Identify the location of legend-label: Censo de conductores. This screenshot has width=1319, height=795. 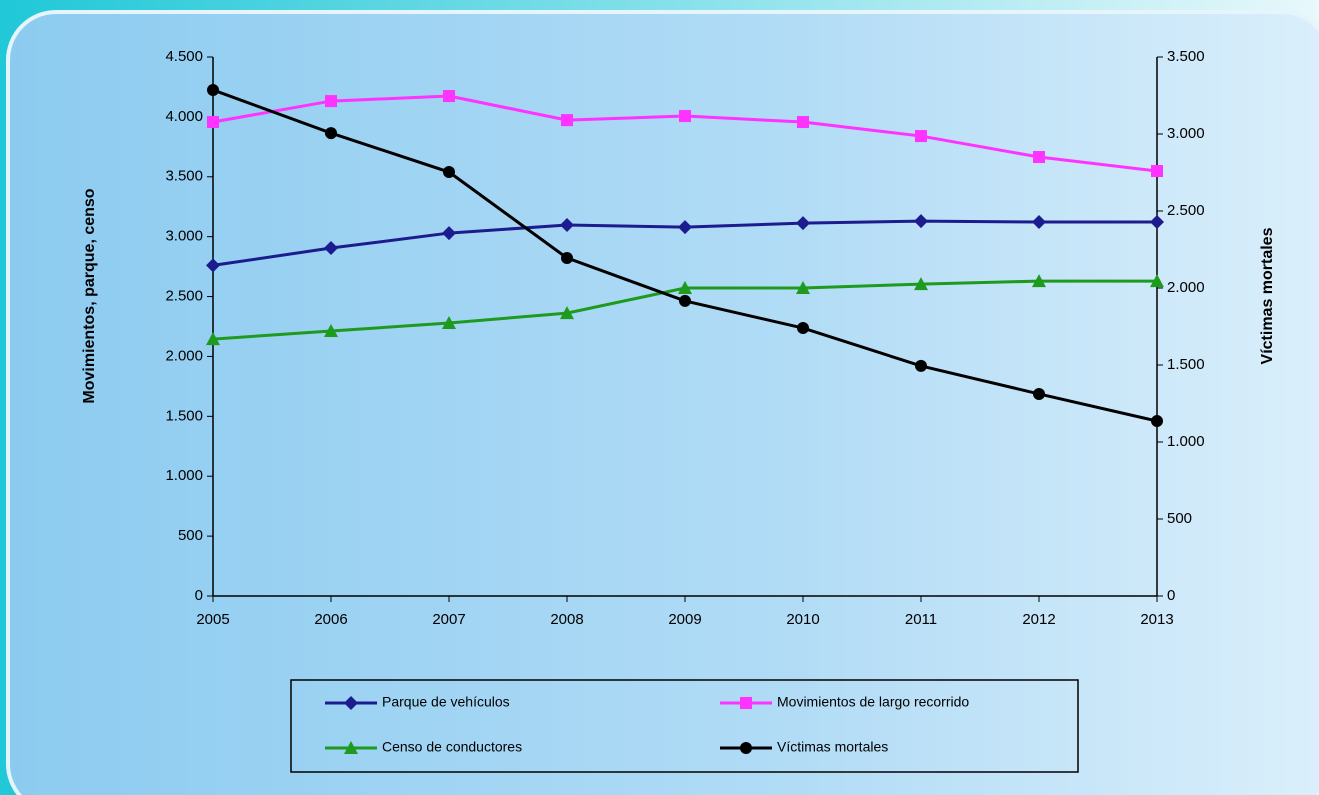
(452, 747).